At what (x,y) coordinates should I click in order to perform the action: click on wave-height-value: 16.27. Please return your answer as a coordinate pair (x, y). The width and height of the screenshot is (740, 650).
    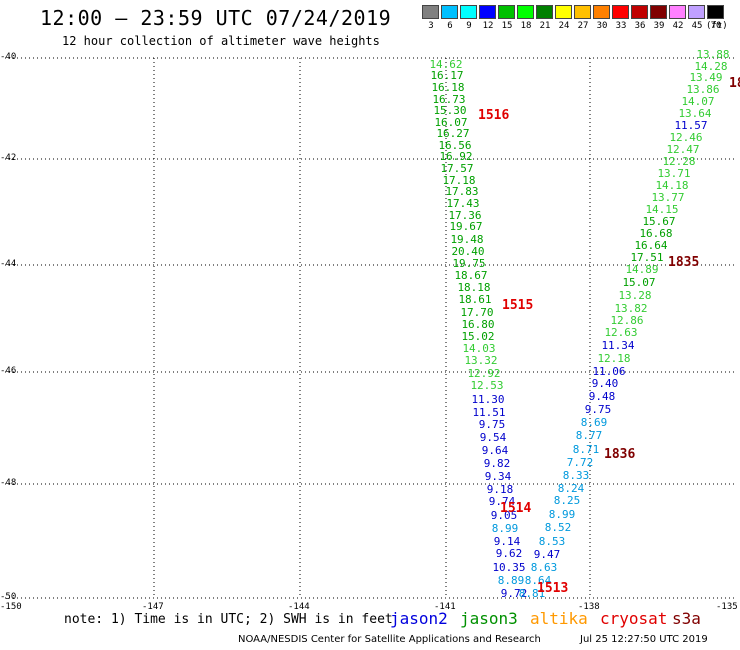
    Looking at the image, I should click on (453, 133).